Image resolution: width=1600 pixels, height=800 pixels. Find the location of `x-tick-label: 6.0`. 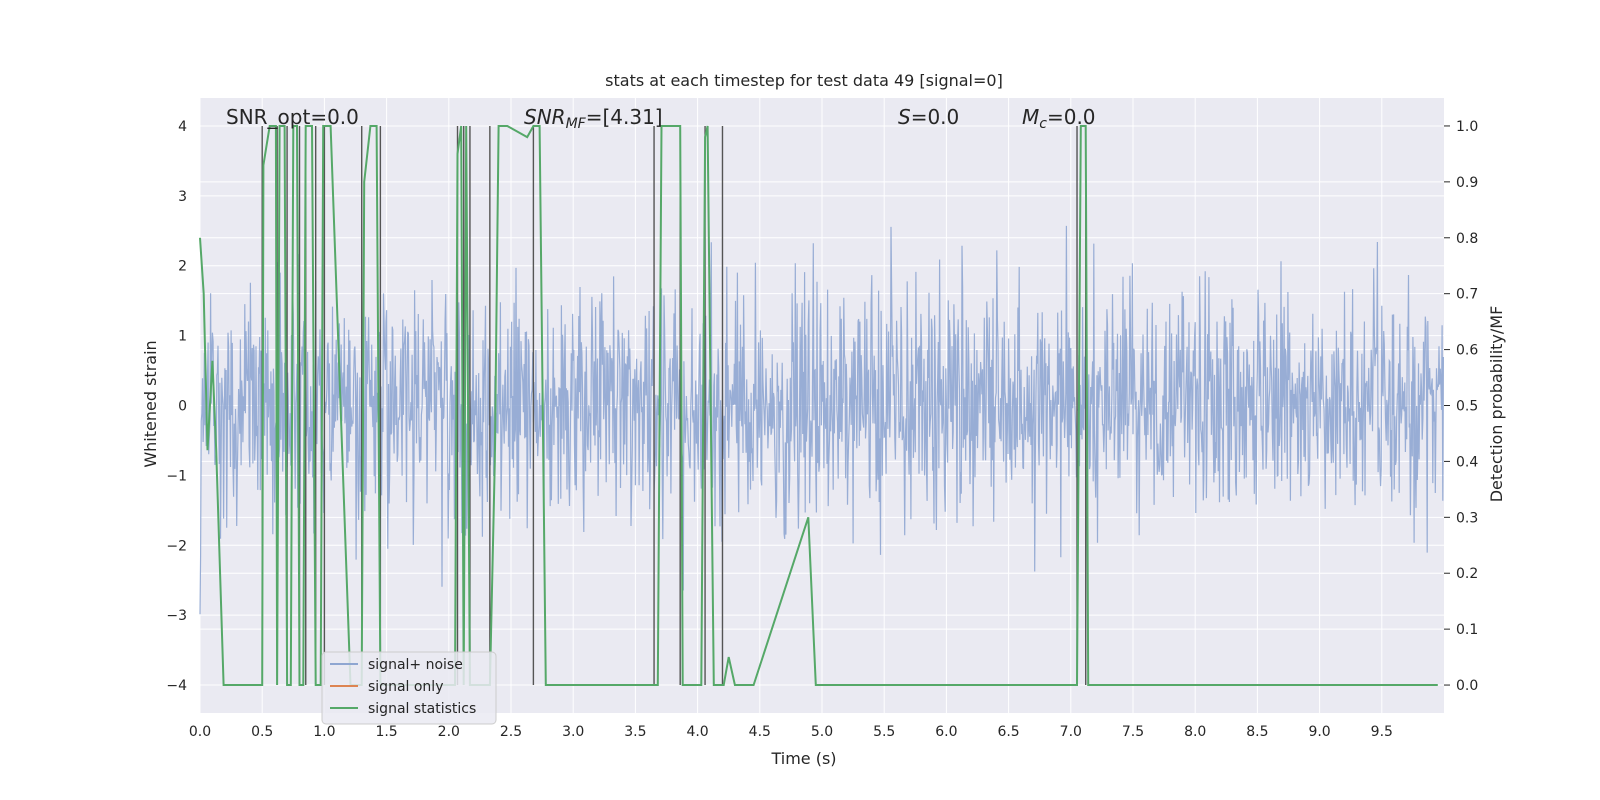

x-tick-label: 6.0 is located at coordinates (946, 732).